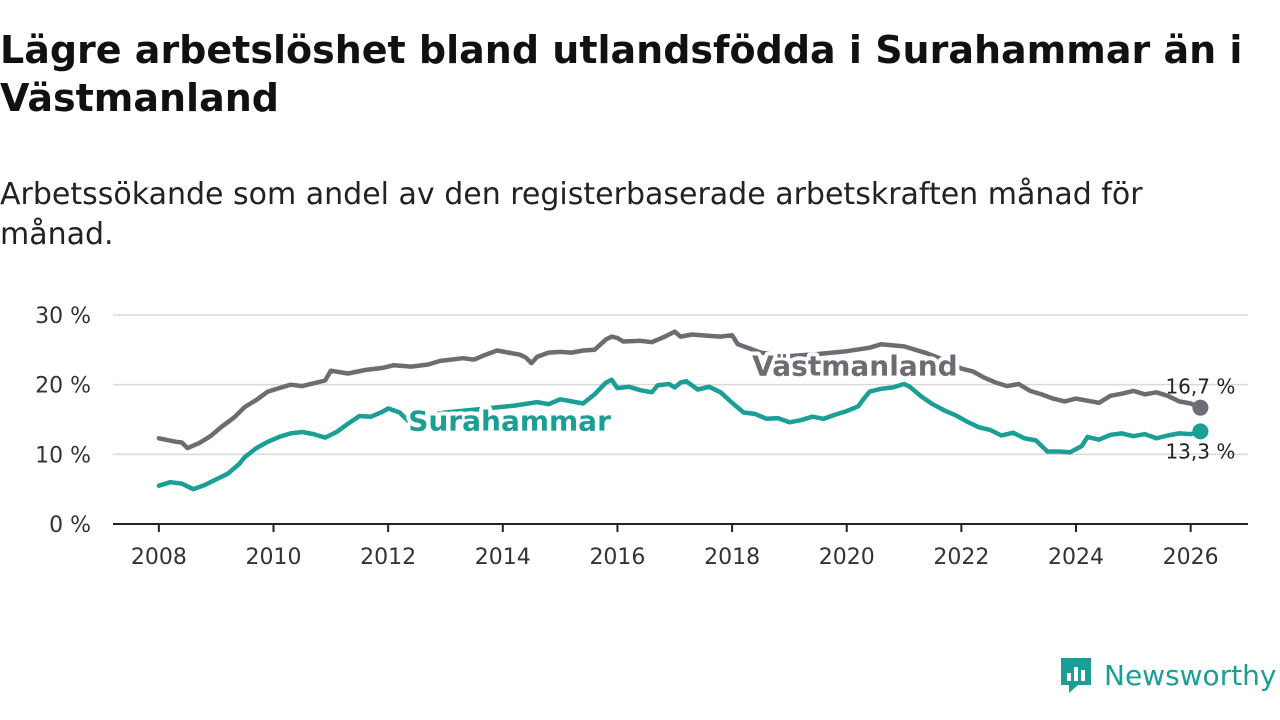 Image resolution: width=1280 pixels, height=720 pixels. I want to click on y-tick-label: 30 %, so click(63, 316).